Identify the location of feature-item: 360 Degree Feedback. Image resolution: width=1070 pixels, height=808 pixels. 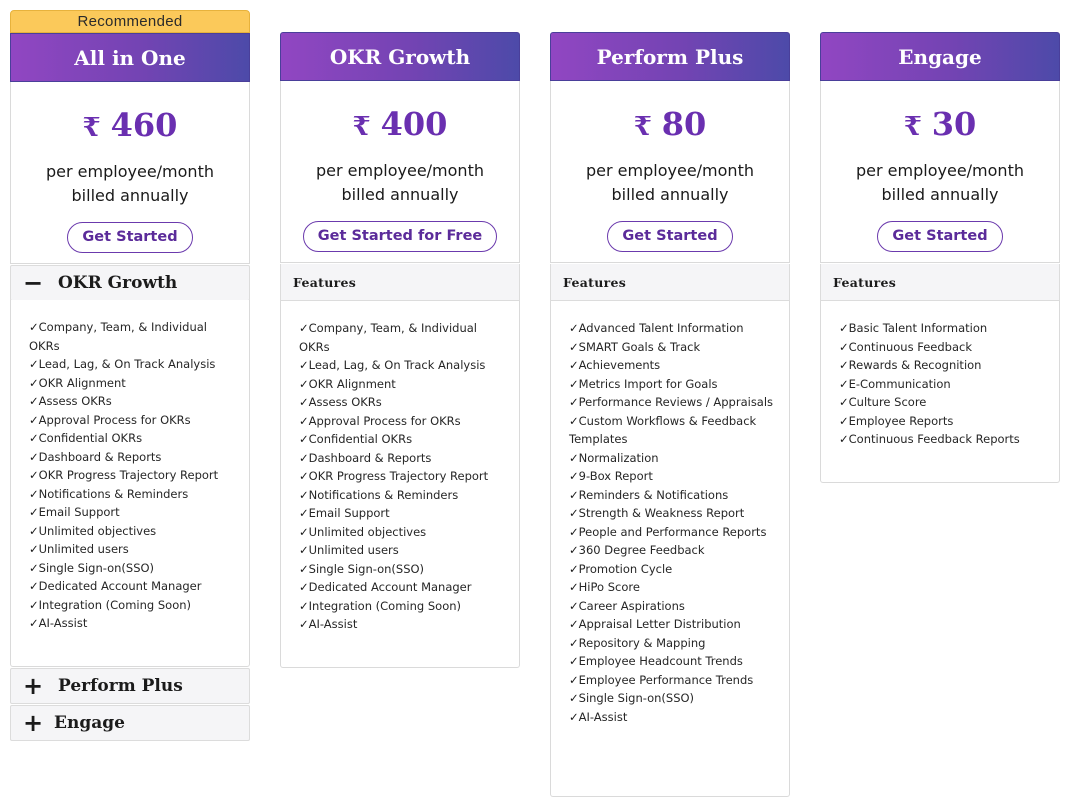
(674, 550).